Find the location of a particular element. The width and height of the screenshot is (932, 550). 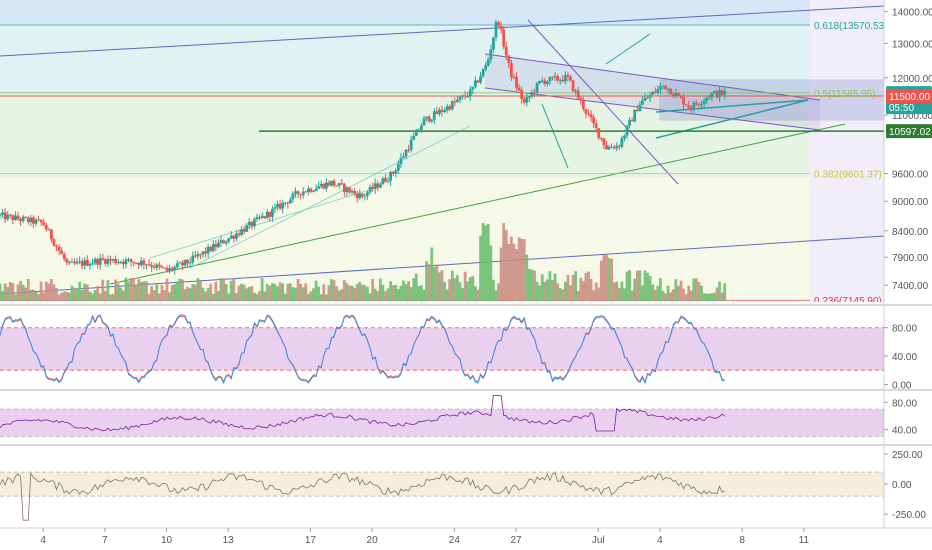

cci-tick-label: 0.00 is located at coordinates (902, 485).